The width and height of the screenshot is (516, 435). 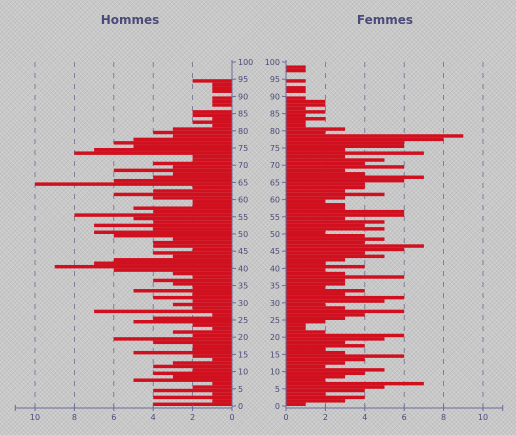 I want to click on women-age-tick-label: 85, so click(x=275, y=114).